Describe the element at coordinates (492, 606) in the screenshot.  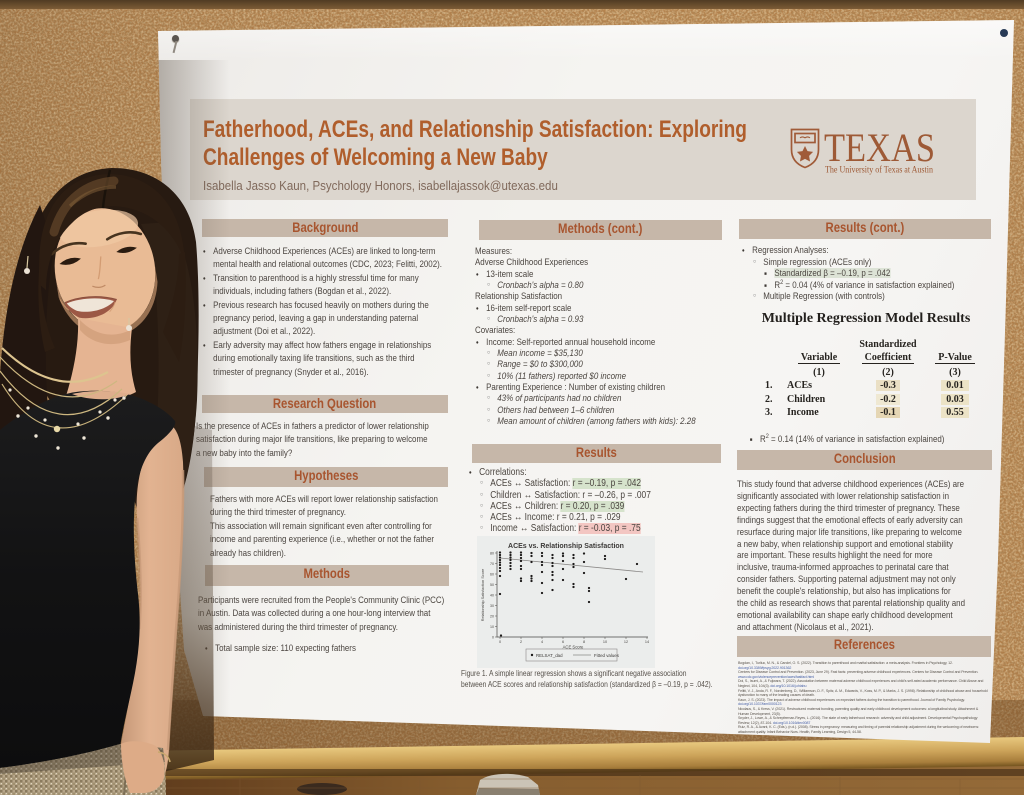
I see `svg-text: 30` at that location.